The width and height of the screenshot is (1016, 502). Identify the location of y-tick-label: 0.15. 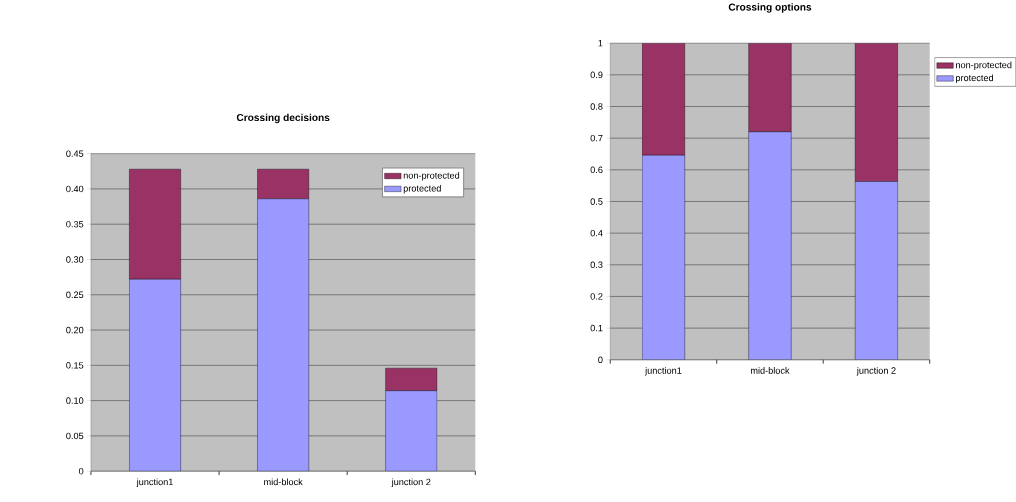
(75, 365).